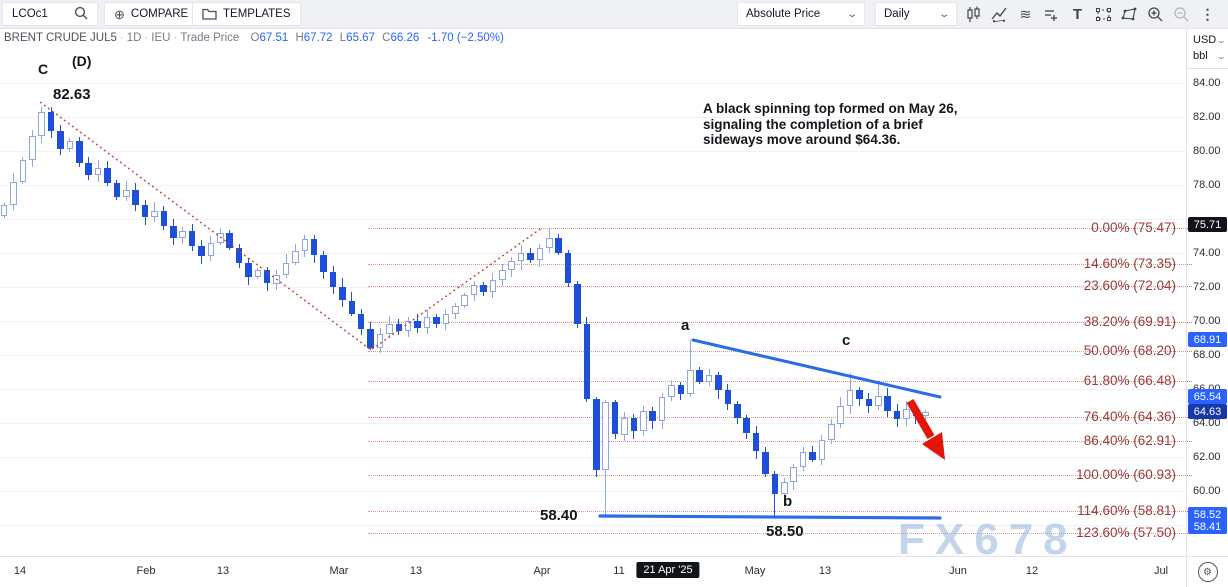 The height and width of the screenshot is (587, 1228). I want to click on patterns-icon: ≋, so click(1025, 14).